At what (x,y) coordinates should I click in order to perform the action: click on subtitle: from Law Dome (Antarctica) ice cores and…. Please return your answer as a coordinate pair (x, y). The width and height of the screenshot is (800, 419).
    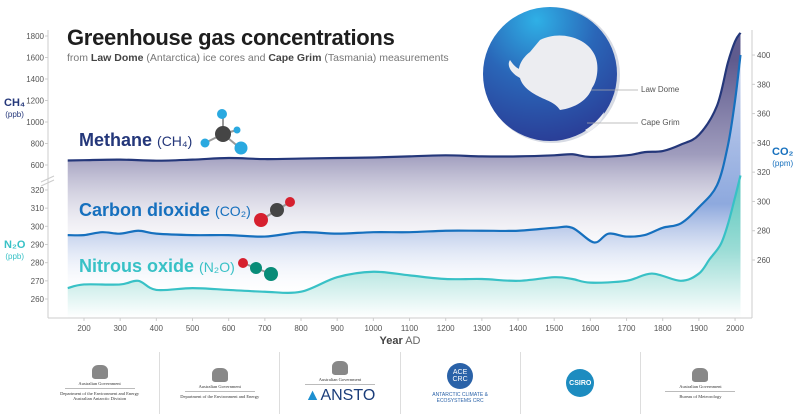
    Looking at the image, I should click on (258, 58).